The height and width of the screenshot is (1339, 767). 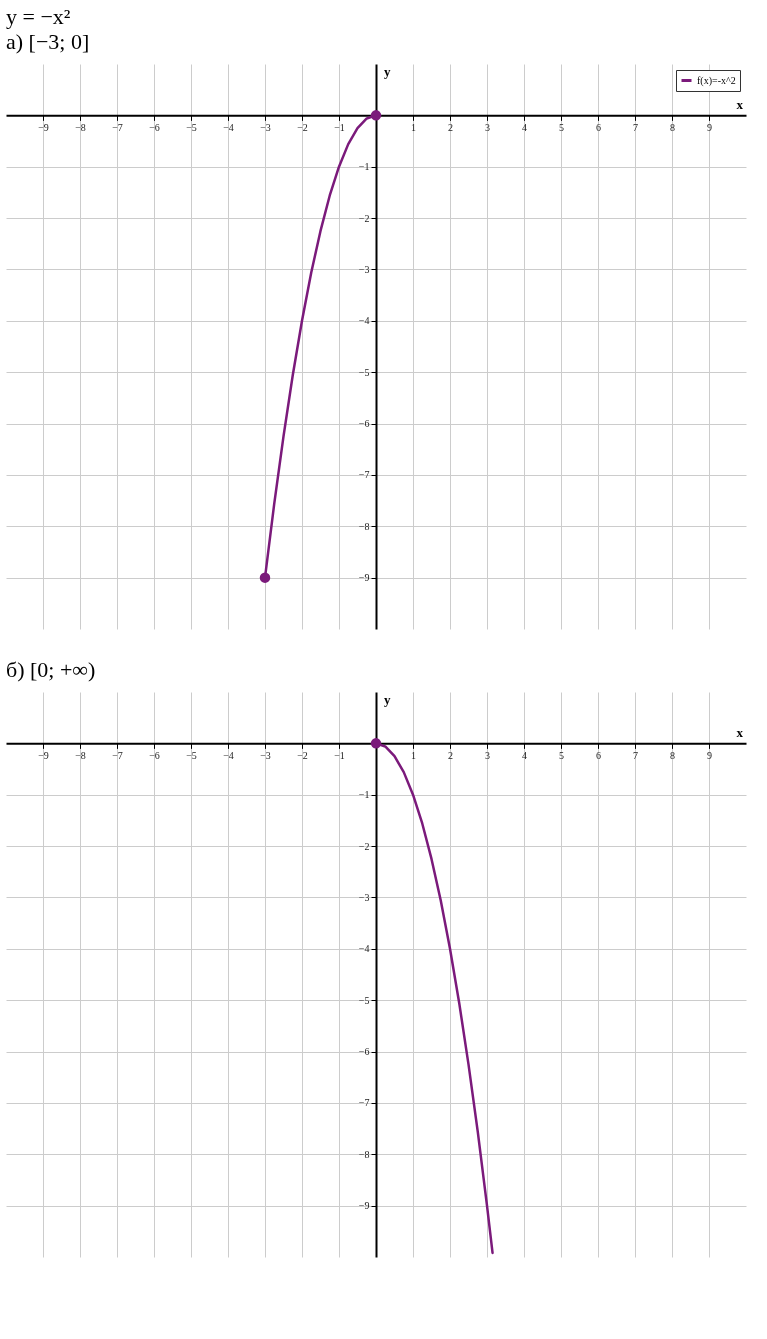 I want to click on chart-subtitle: а) [−3; 0], so click(x=48, y=41).